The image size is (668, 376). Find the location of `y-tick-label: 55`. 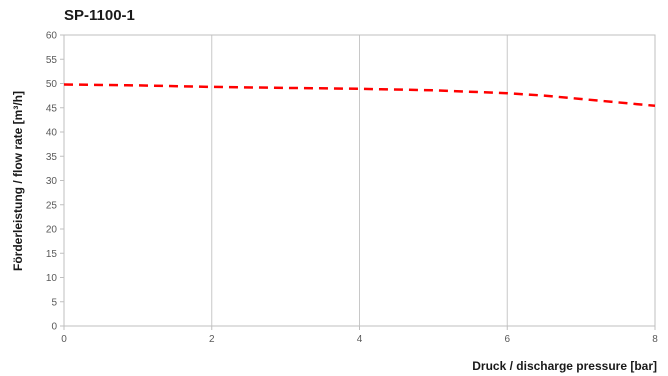

y-tick-label: 55 is located at coordinates (52, 60).